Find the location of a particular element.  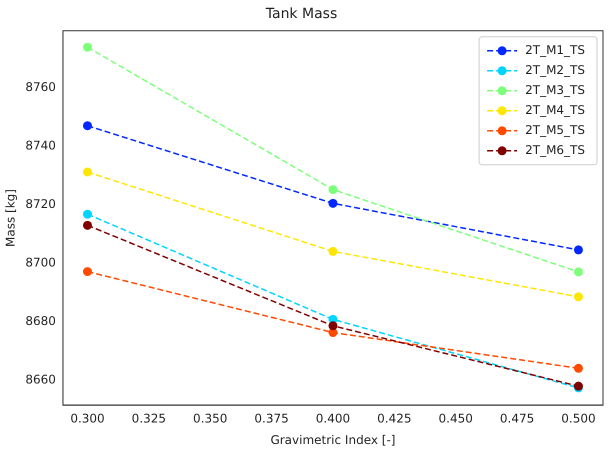

x-tick-label: 0.450 is located at coordinates (455, 419).